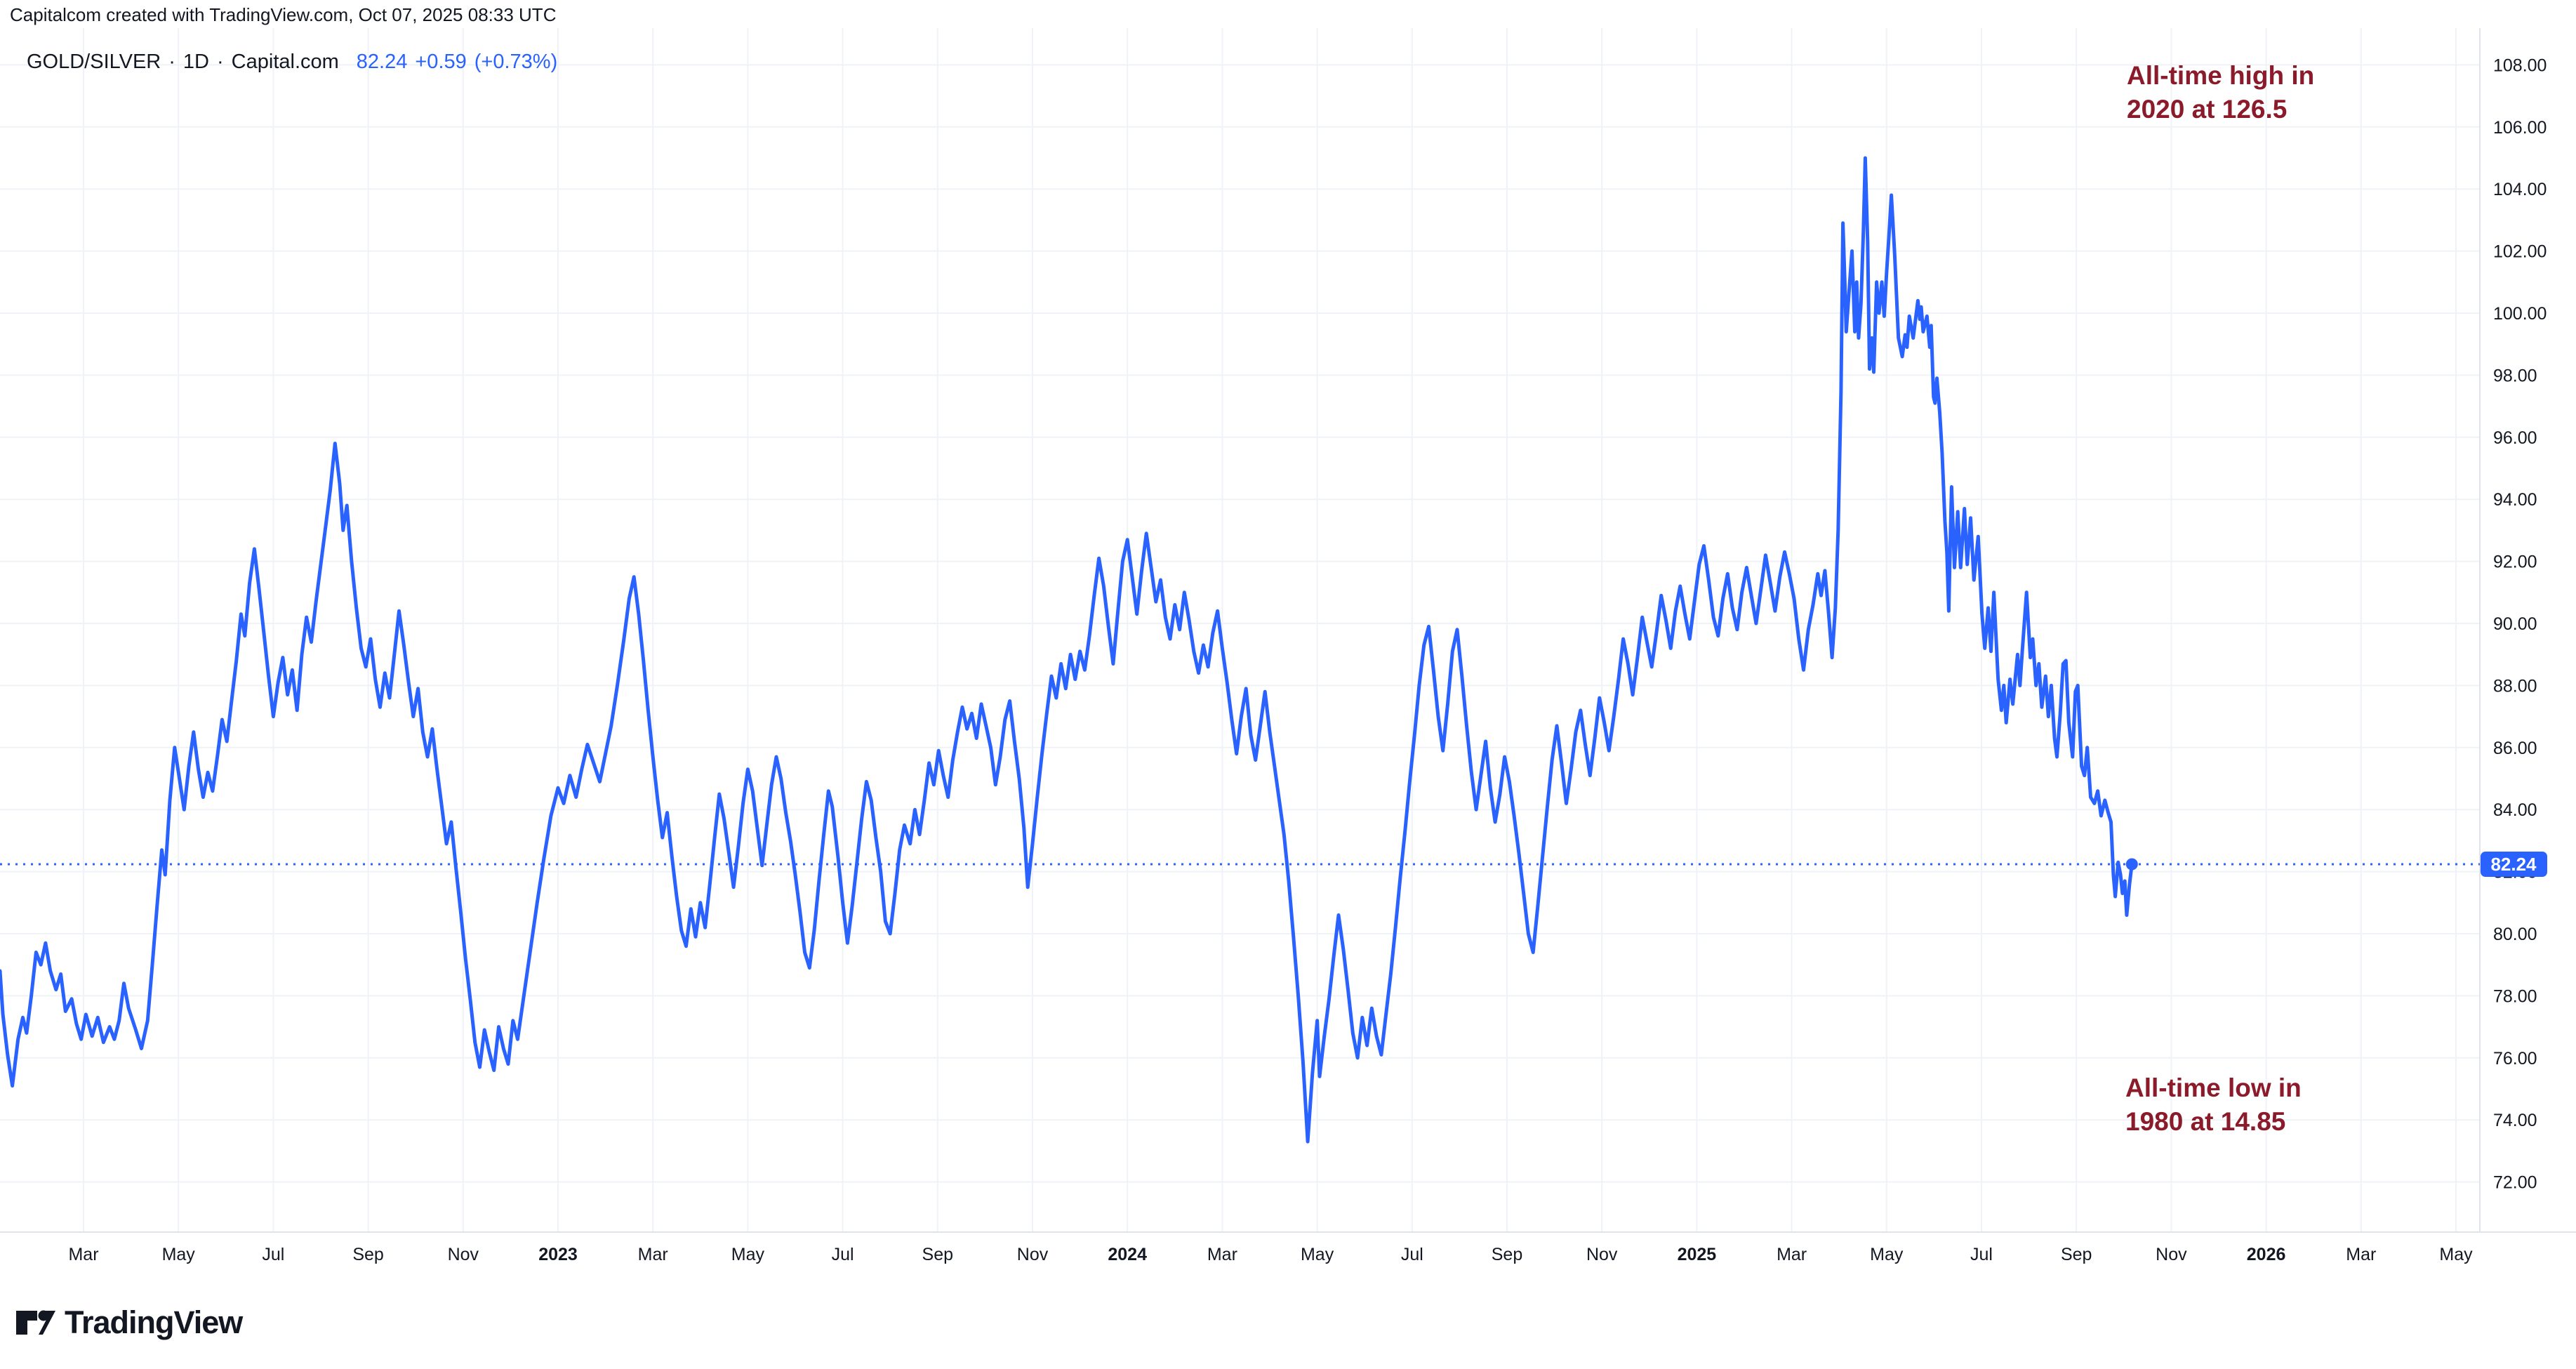  What do you see at coordinates (1127, 1255) in the screenshot?
I see `time-axis-label: 2024` at bounding box center [1127, 1255].